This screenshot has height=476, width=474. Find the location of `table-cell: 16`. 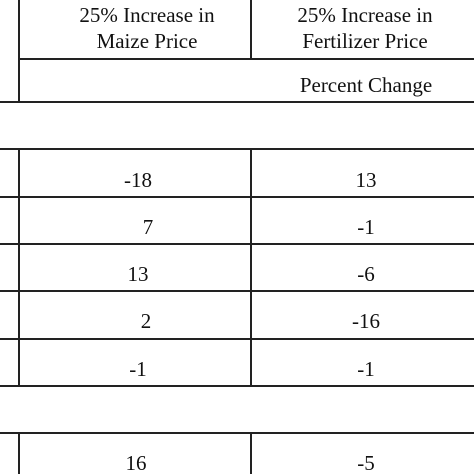

table-cell: 16 is located at coordinates (136, 463).